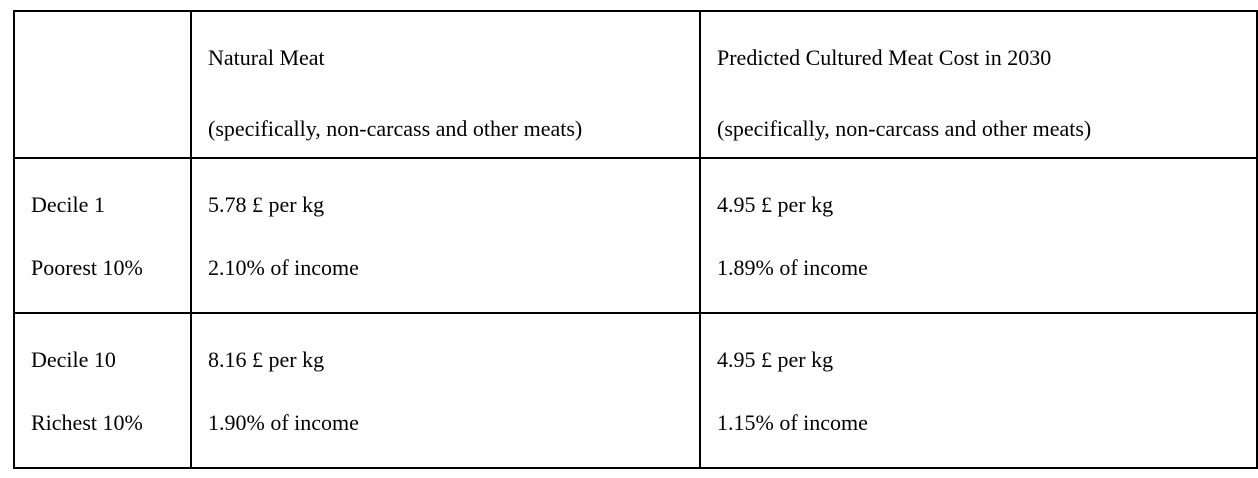  Describe the element at coordinates (87, 267) in the screenshot. I see `row-label-subtitle: Poorest 10%` at that location.